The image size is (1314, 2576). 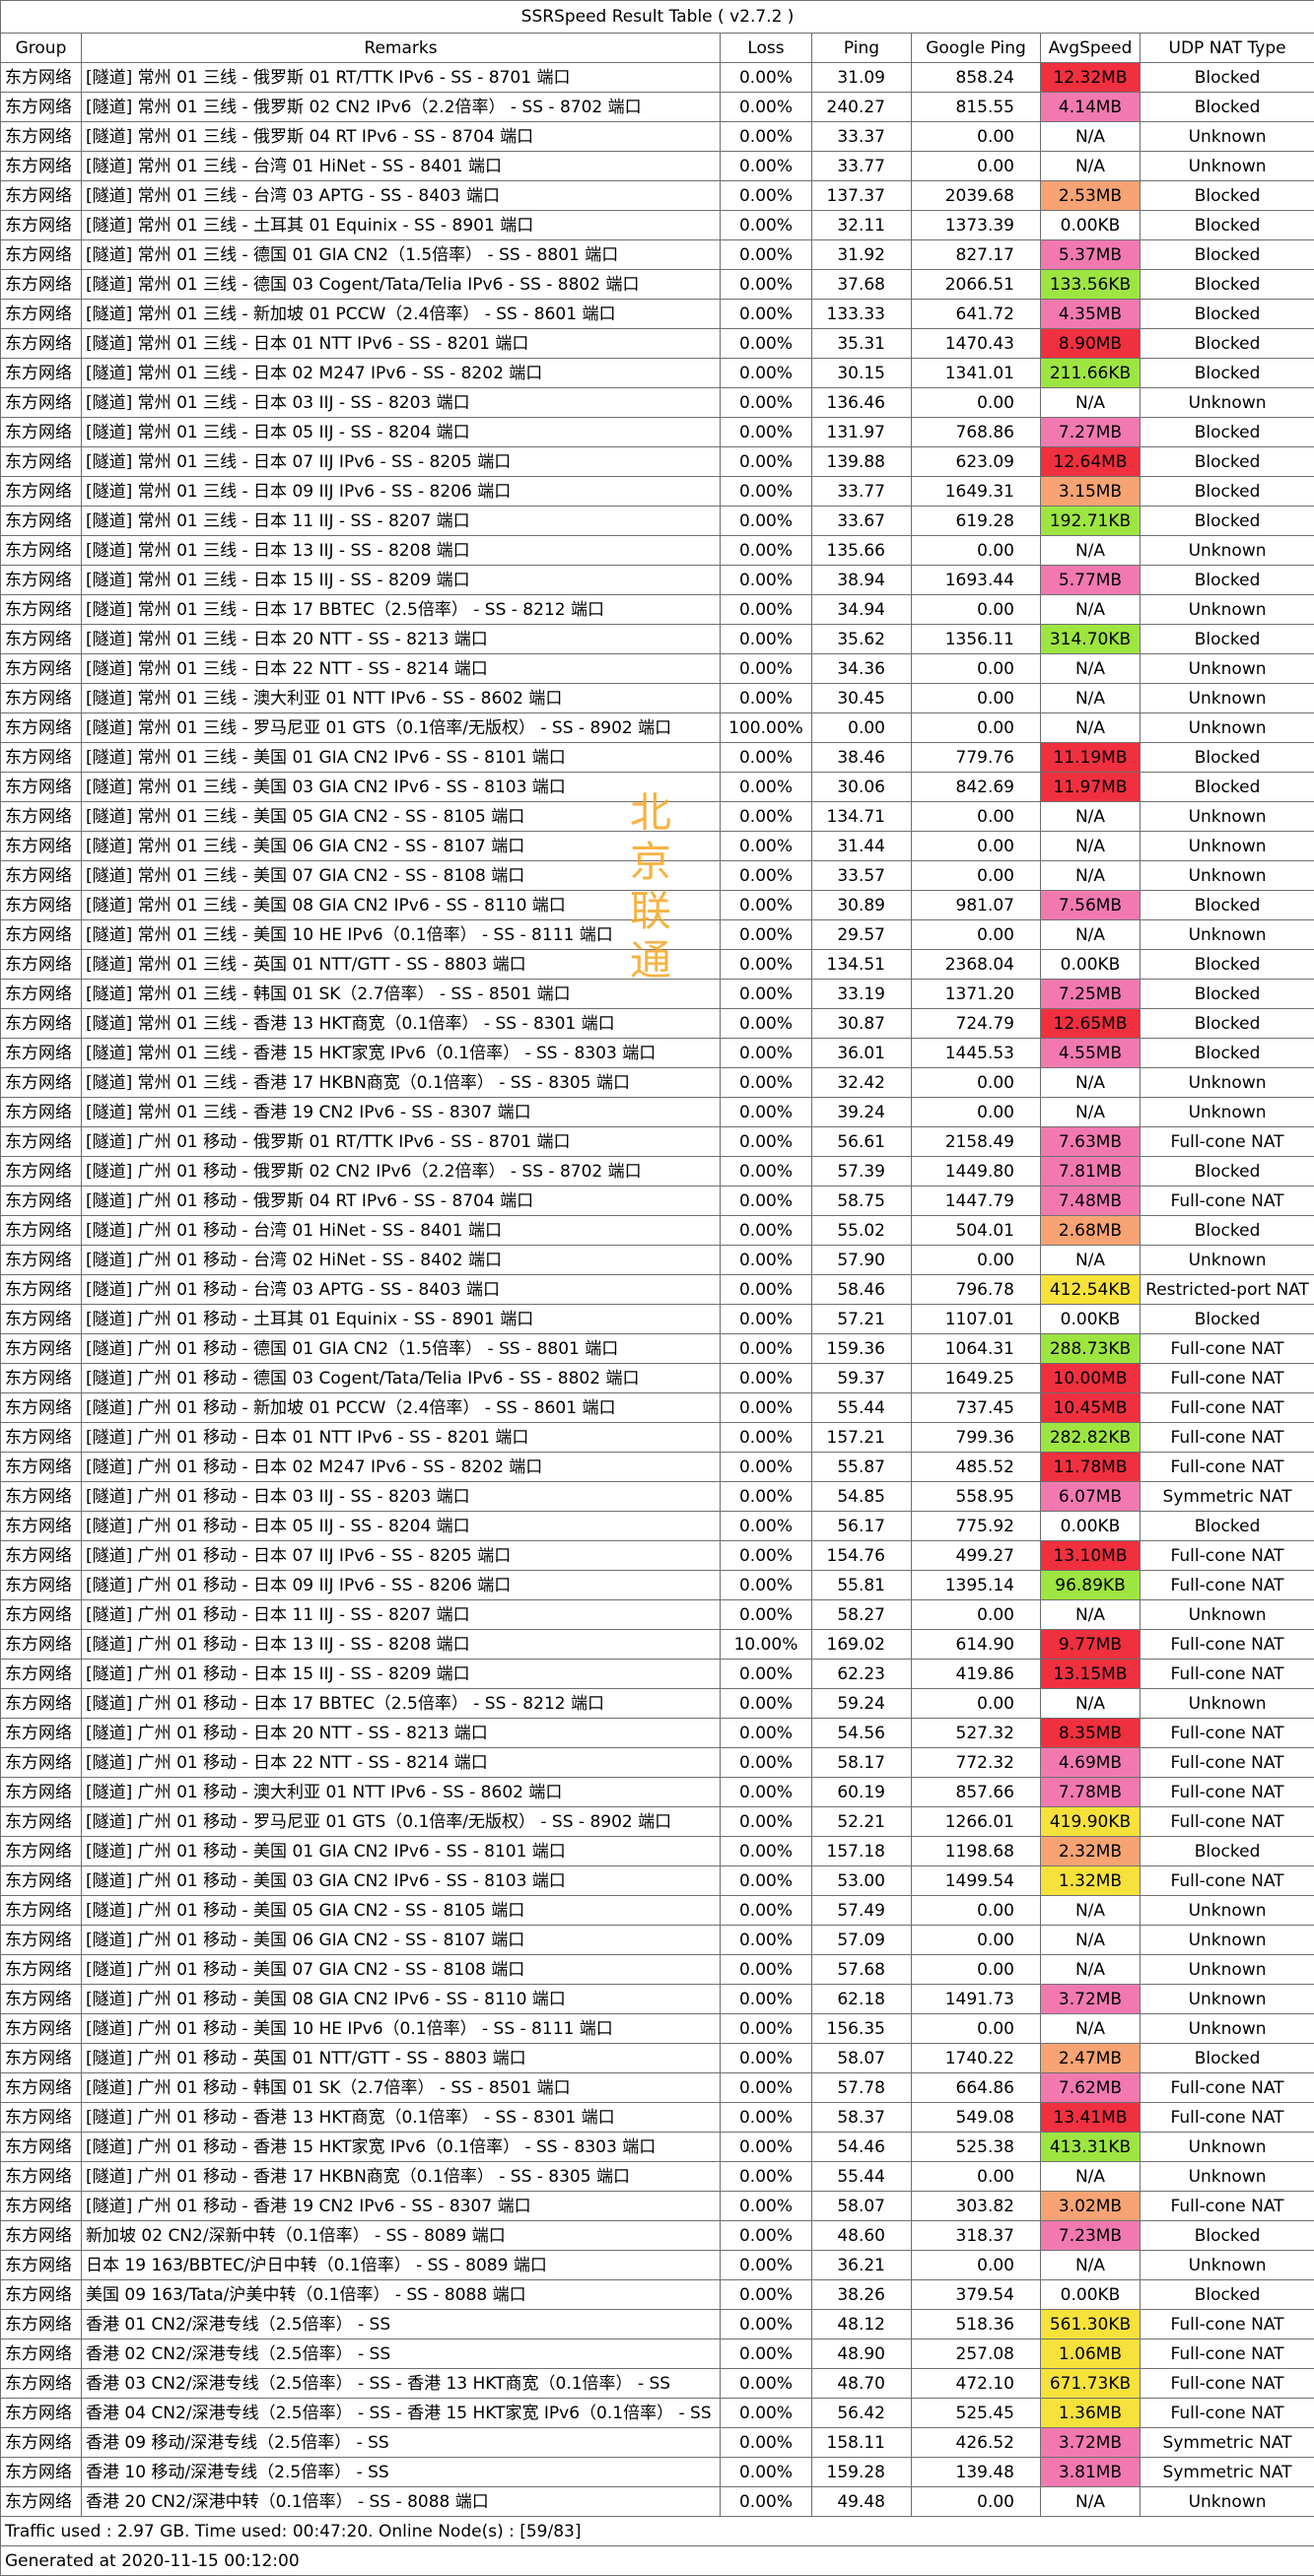 I want to click on nat-type-cell: Restricted-port NAT, so click(x=1227, y=1290).